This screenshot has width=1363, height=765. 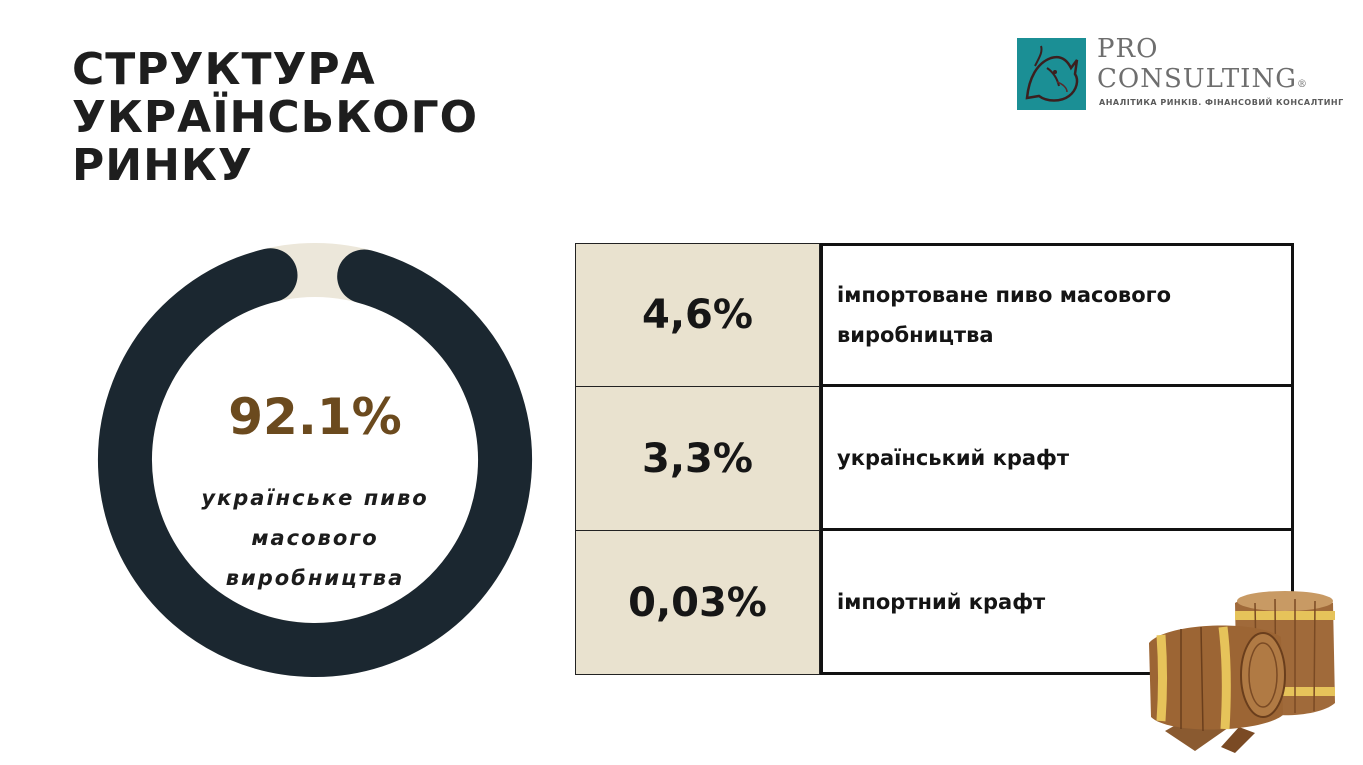 I want to click on title-line-2: УКРАЇНСЬКОГО, so click(x=275, y=117).